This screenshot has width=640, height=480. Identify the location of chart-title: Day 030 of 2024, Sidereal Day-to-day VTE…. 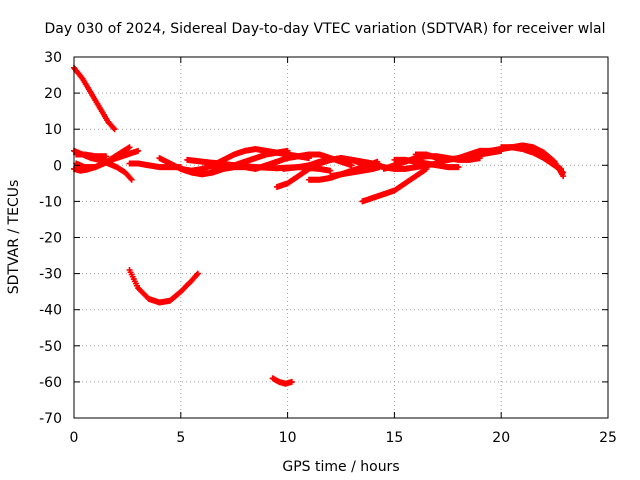
(324, 29).